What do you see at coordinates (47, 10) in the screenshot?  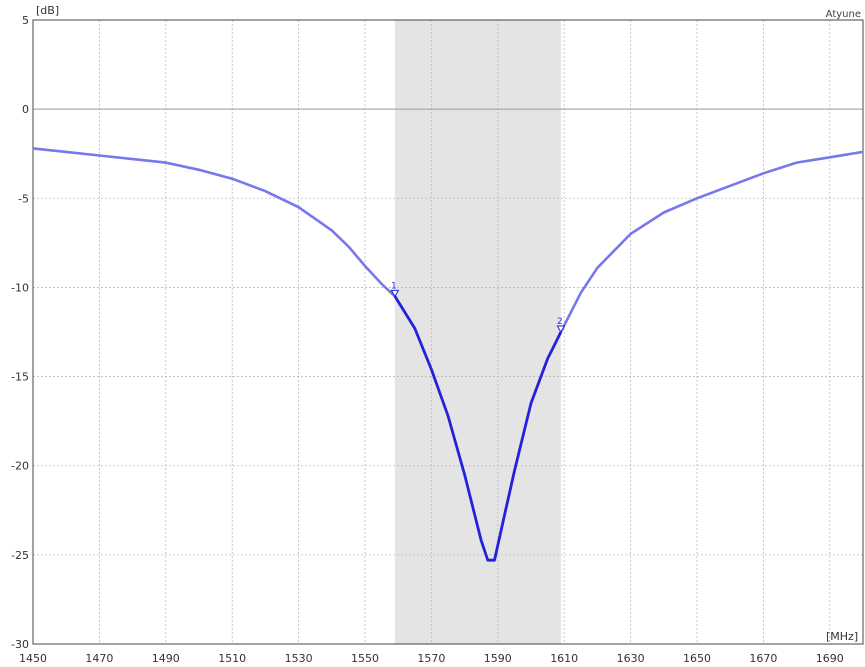 I see `y-axis-unit-label: [dB]` at bounding box center [47, 10].